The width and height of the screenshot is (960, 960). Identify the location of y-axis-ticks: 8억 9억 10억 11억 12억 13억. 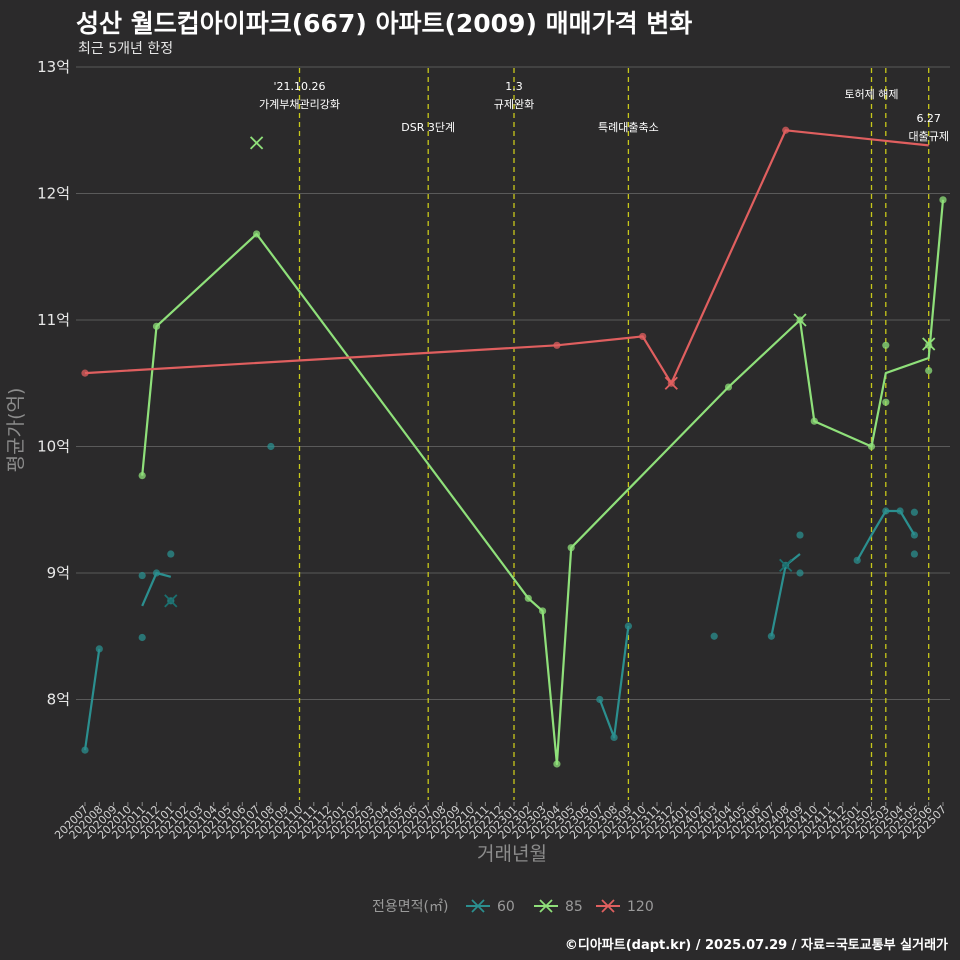
(53, 383).